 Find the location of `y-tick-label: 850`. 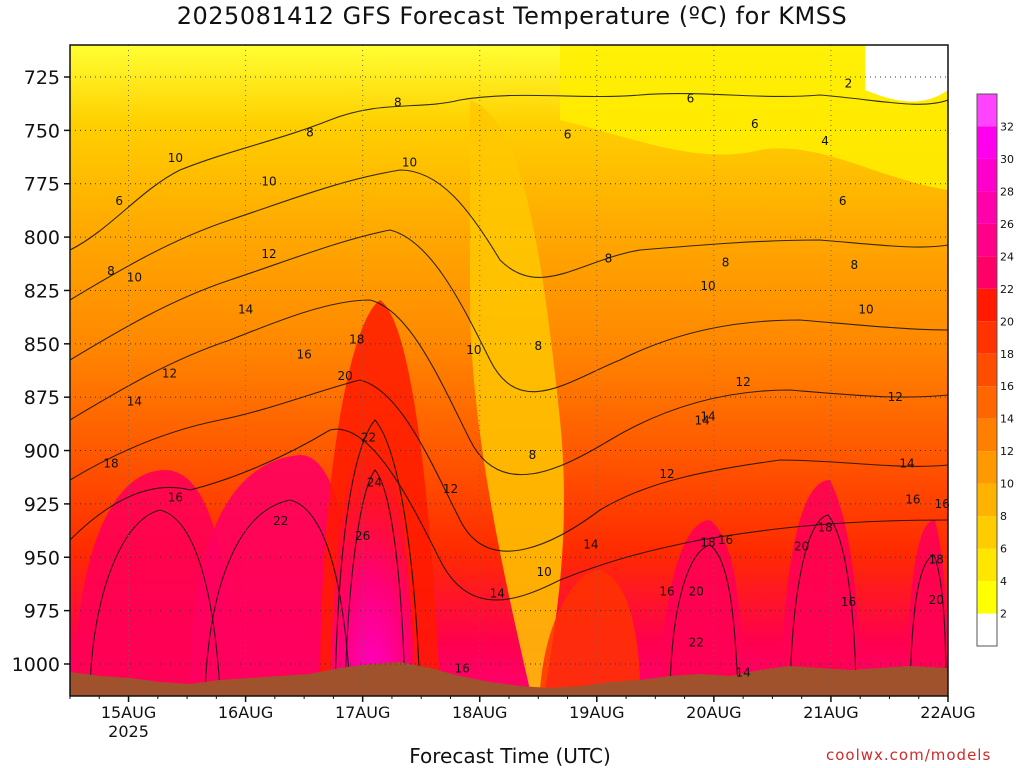

y-tick-label: 850 is located at coordinates (42, 345).